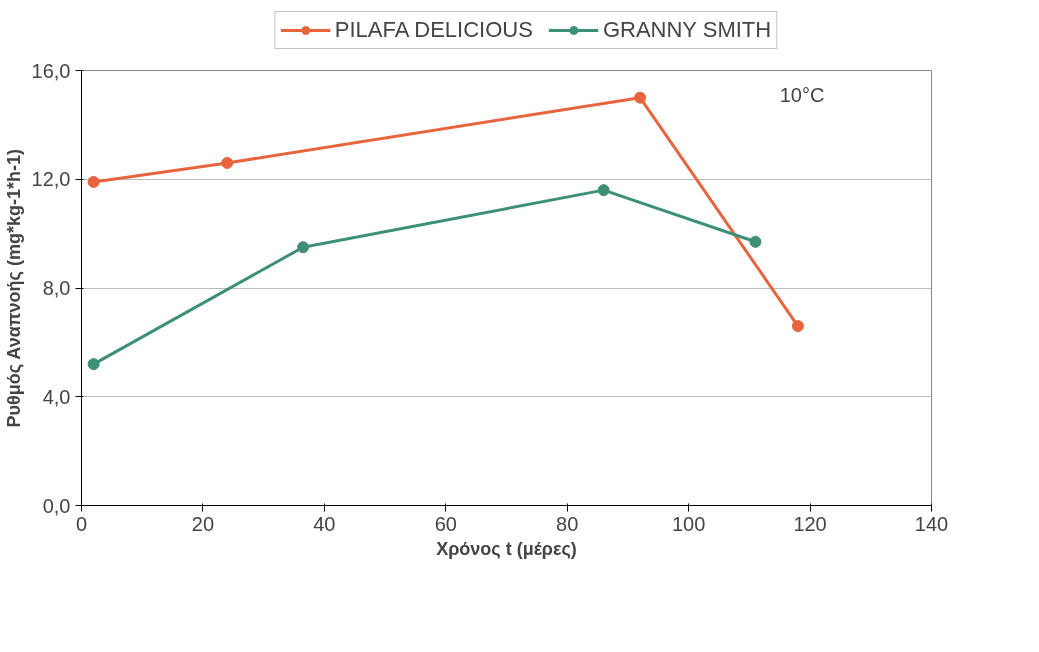 This screenshot has width=1039, height=652. Describe the element at coordinates (567, 523) in the screenshot. I see `x-tick-label: 80` at that location.